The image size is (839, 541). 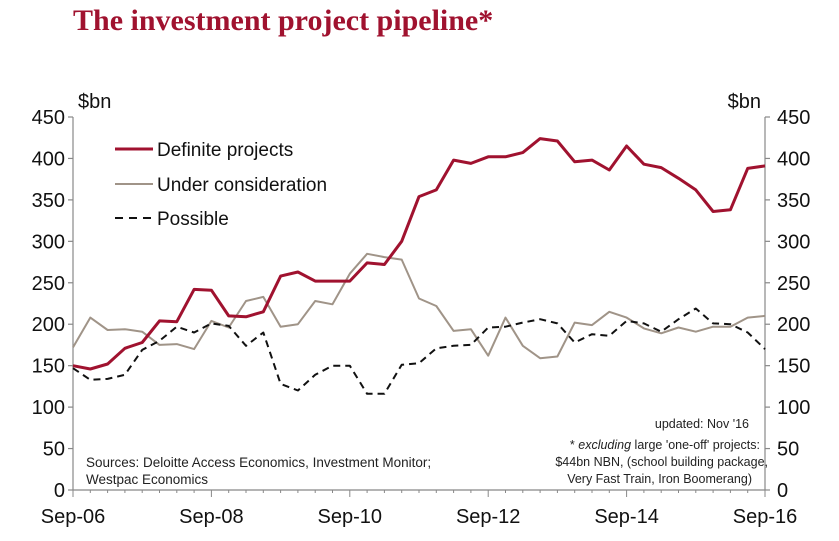 What do you see at coordinates (788, 450) in the screenshot?
I see `y-tick-label-right: 50` at bounding box center [788, 450].